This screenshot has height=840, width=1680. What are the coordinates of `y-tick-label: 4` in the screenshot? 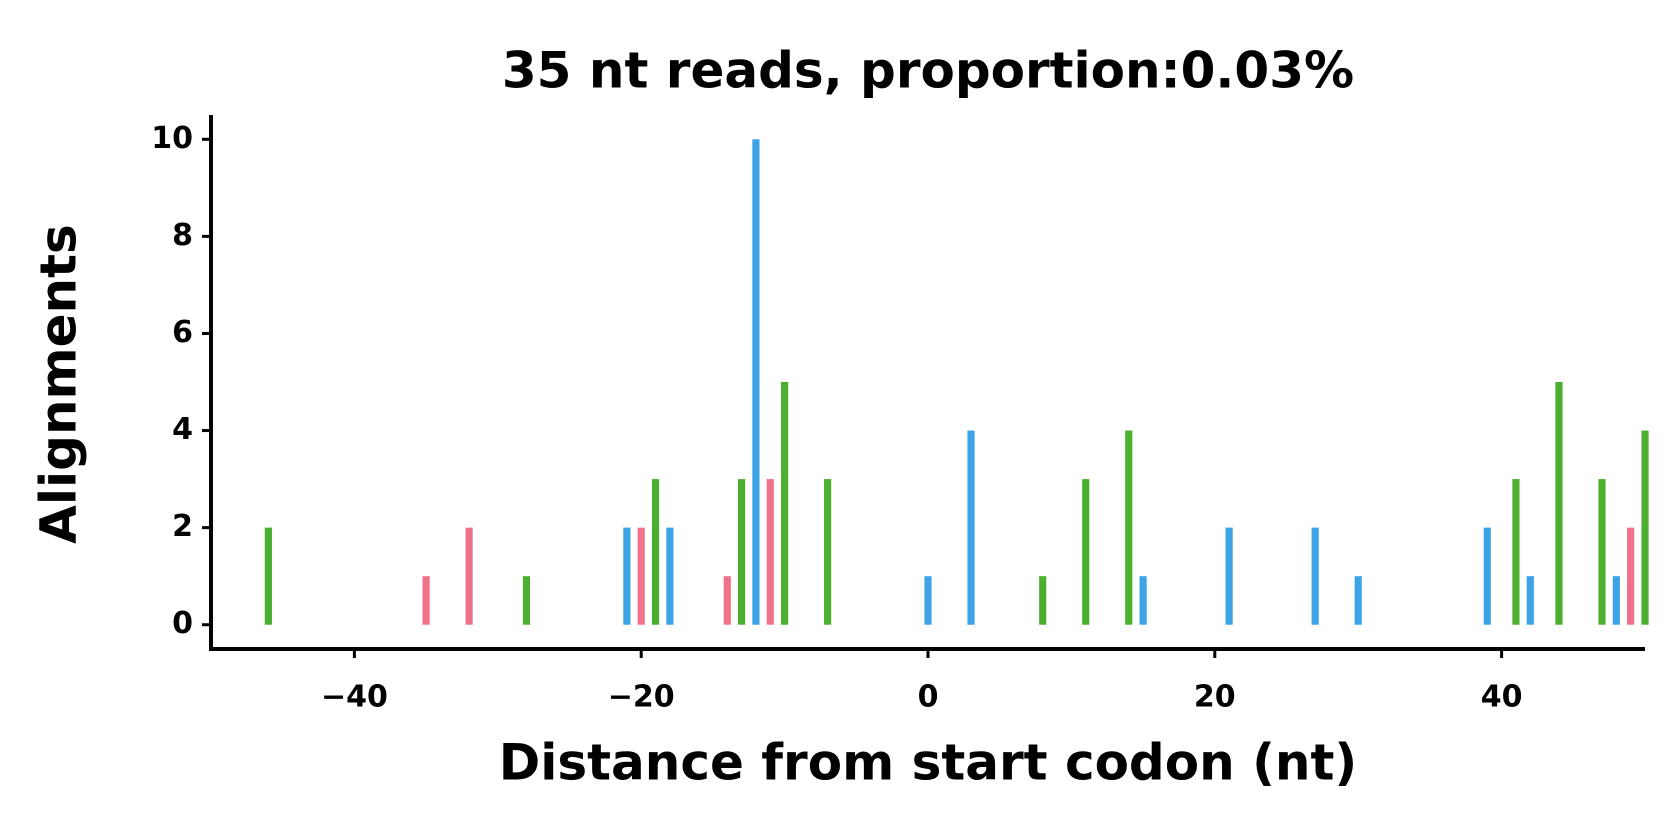 It's located at (182, 429).